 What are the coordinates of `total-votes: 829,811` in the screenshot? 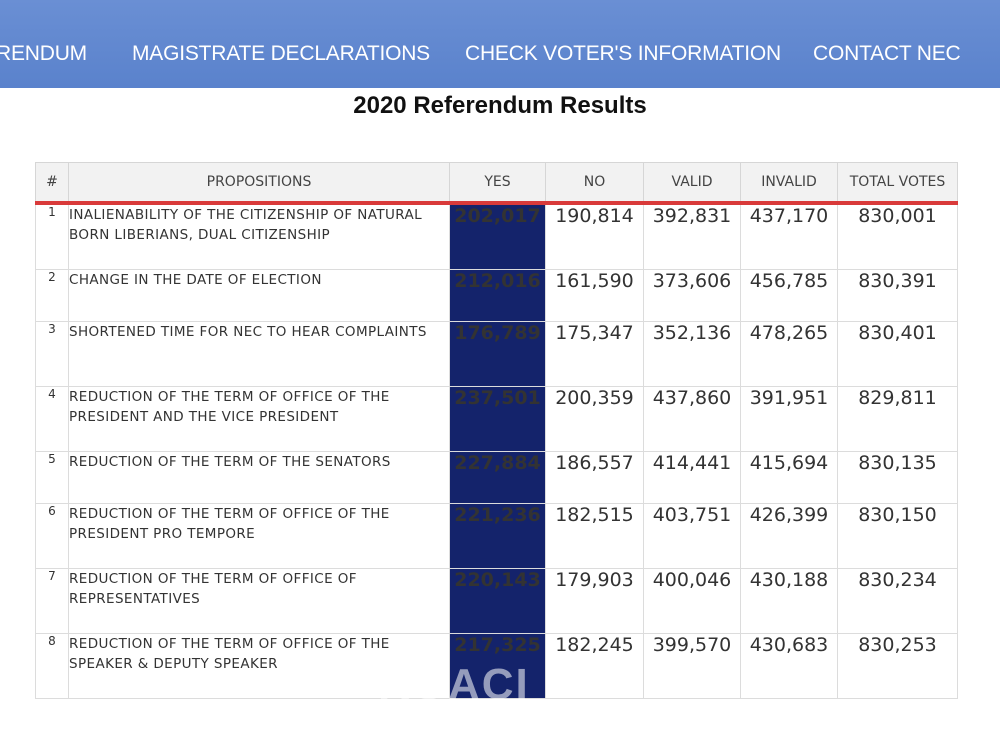 It's located at (897, 419).